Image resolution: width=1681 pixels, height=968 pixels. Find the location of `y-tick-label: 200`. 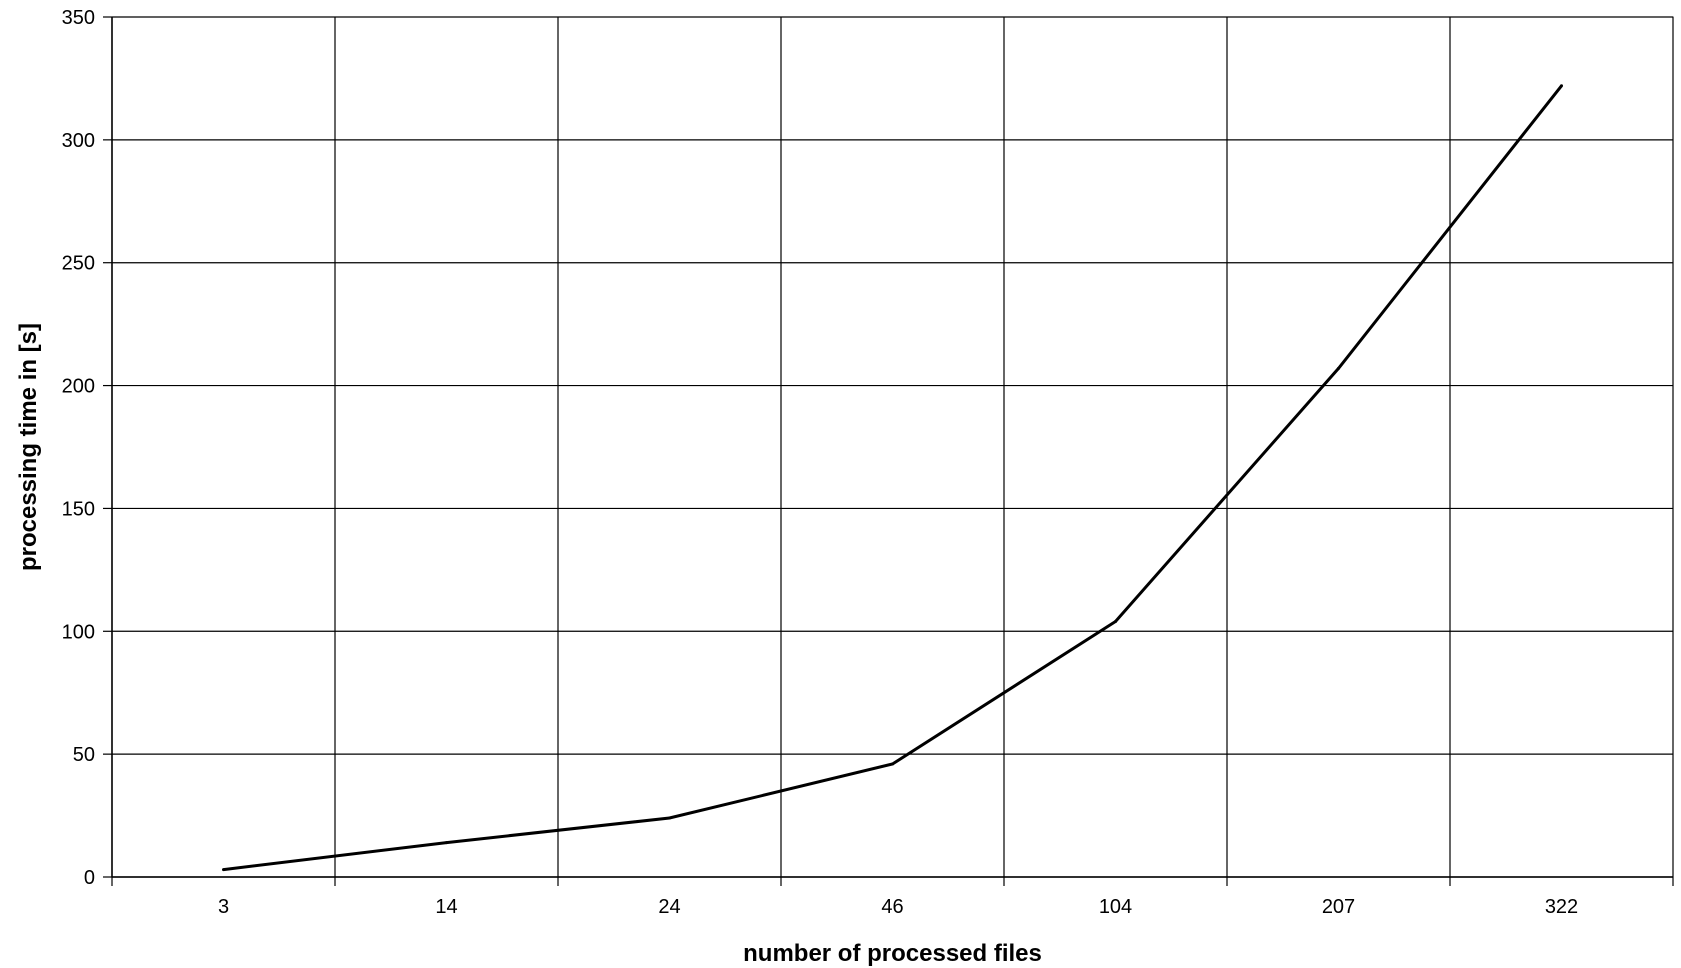

y-tick-label: 200 is located at coordinates (78, 387).